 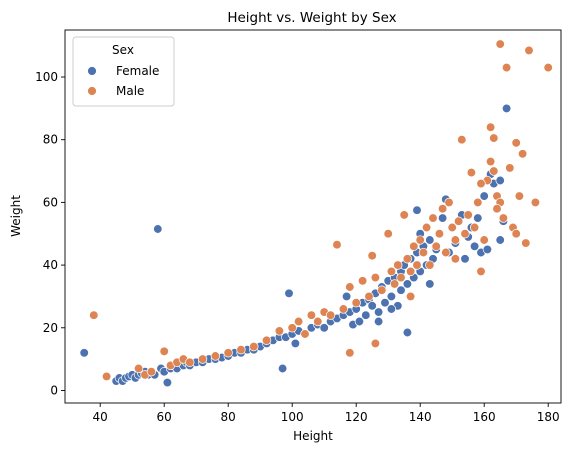 What do you see at coordinates (50, 140) in the screenshot?
I see `y-tick-label-80: 80` at bounding box center [50, 140].